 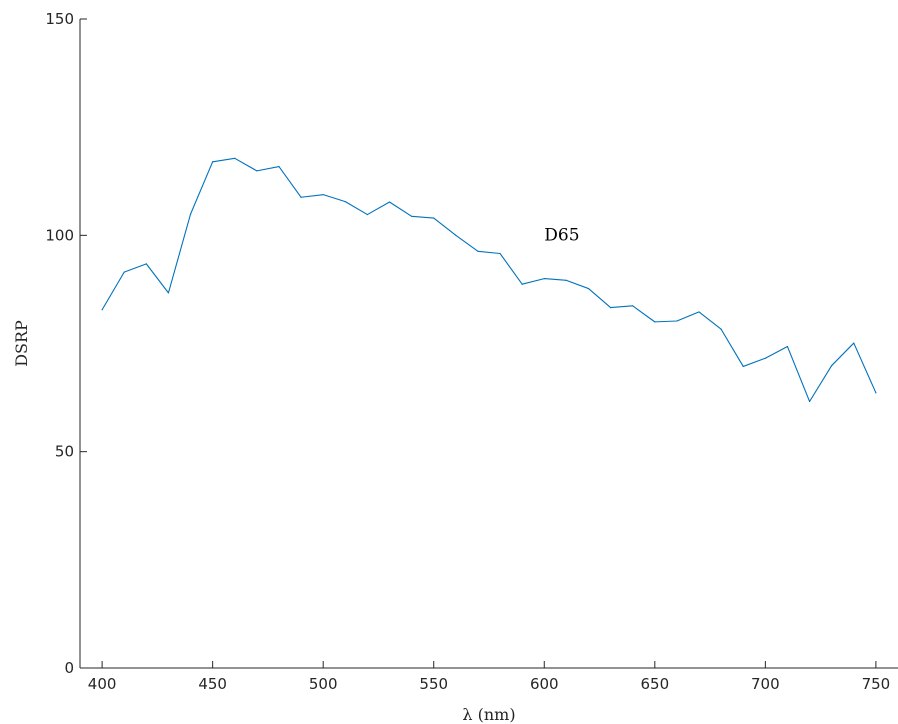 What do you see at coordinates (323, 684) in the screenshot?
I see `x-tick-label: 500` at bounding box center [323, 684].